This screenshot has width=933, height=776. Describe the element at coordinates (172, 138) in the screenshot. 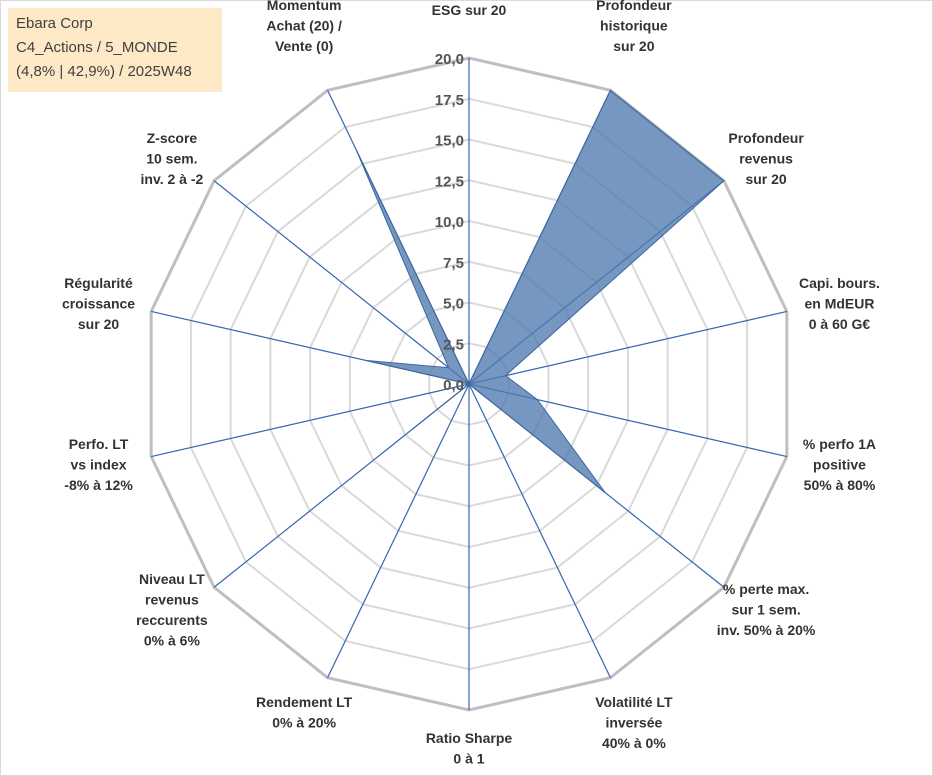

I see `axis-label-line: Z-score` at that location.